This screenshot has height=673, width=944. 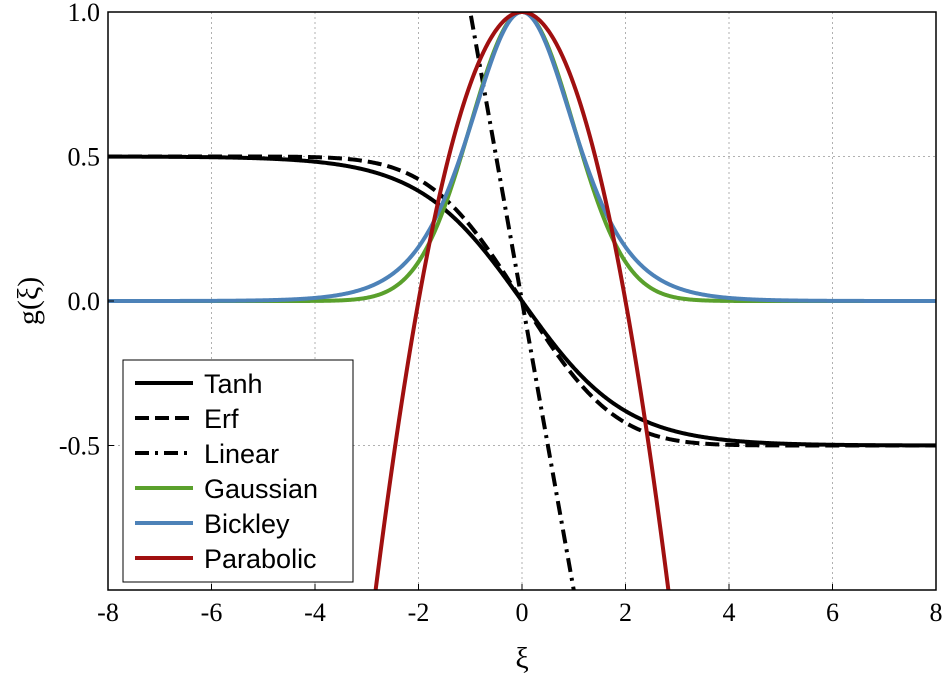 What do you see at coordinates (832, 612) in the screenshot?
I see `x-tick-label: 6` at bounding box center [832, 612].